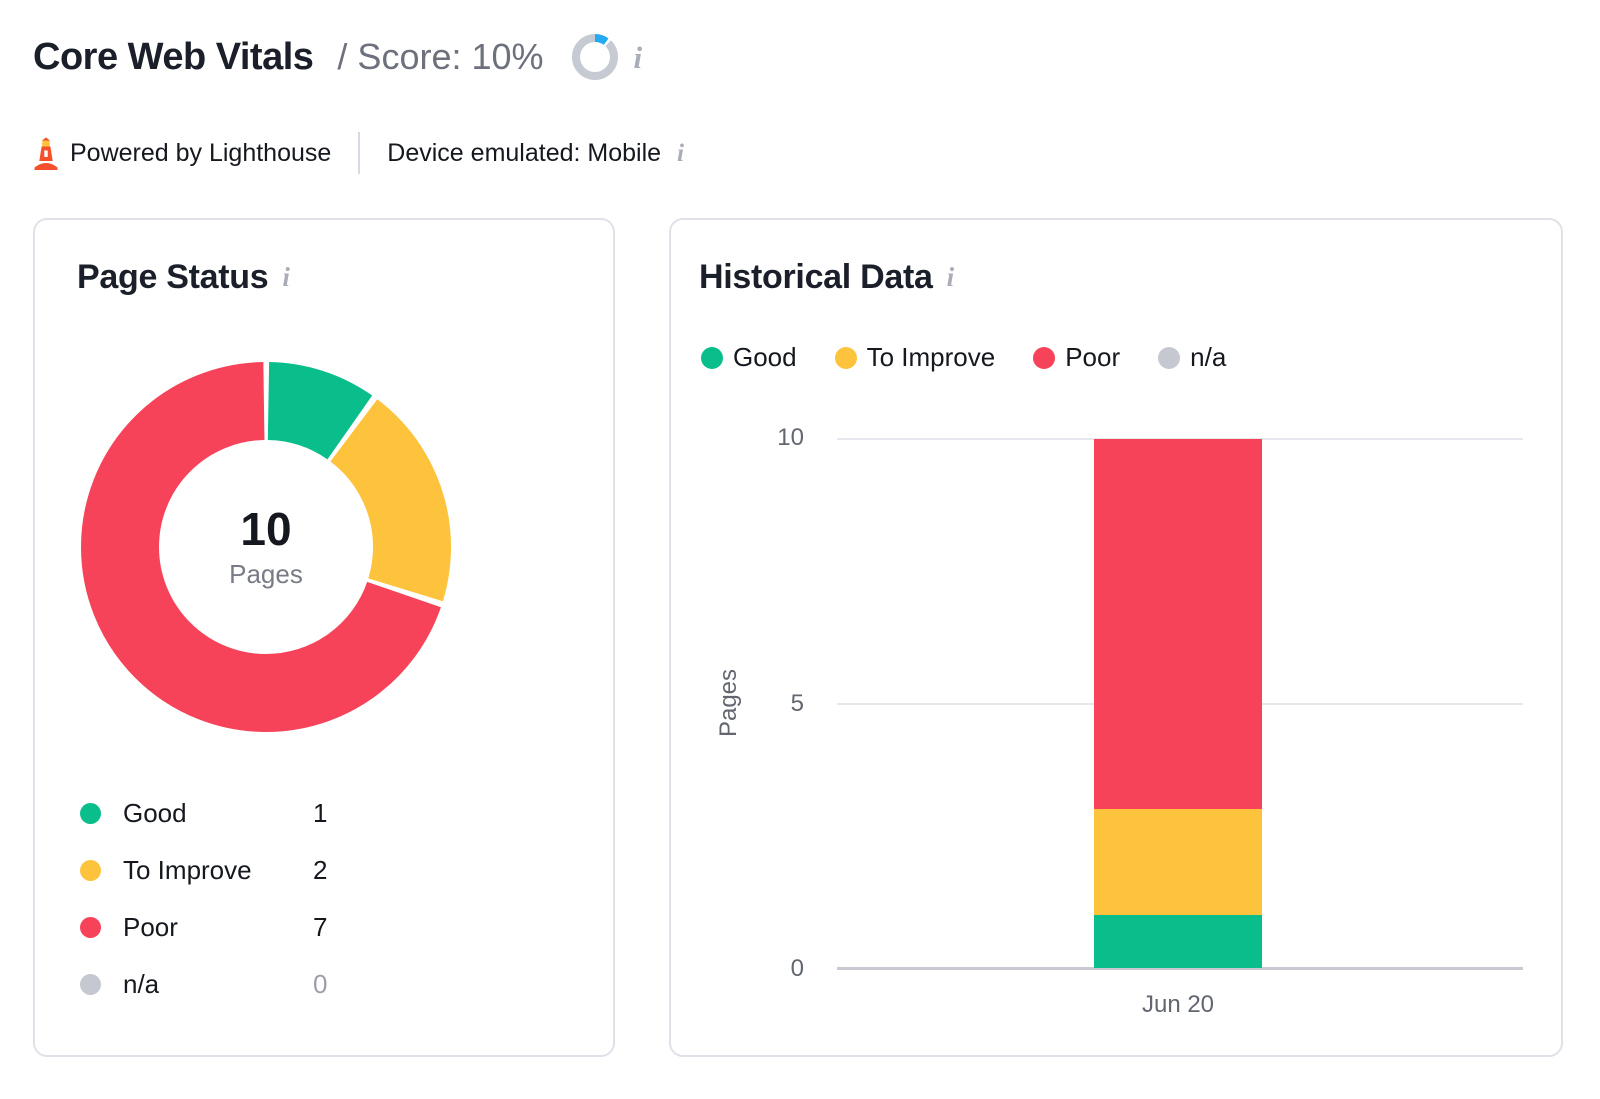 Image resolution: width=1600 pixels, height=1099 pixels. Describe the element at coordinates (230, 927) in the screenshot. I see `legend-row-poor: Poor 7` at that location.